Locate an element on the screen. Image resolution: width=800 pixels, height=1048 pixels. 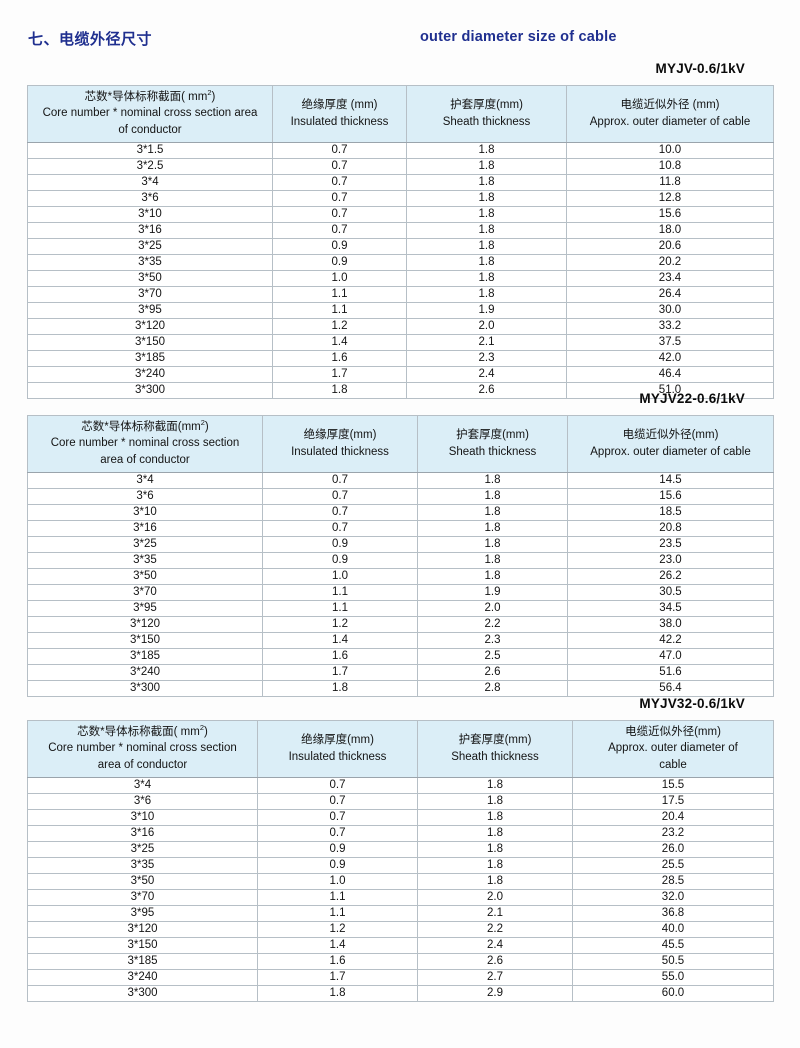
cell-outer-diameter: 14.5 is located at coordinates (670, 480).